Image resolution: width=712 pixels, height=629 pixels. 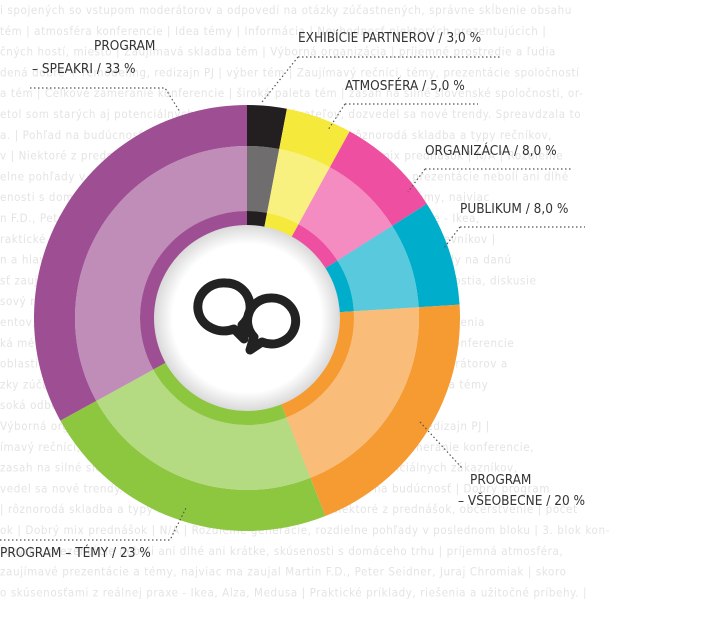 What do you see at coordinates (491, 150) in the screenshot?
I see `data-label: ORGANIZÁCIA / 8,0 %` at bounding box center [491, 150].